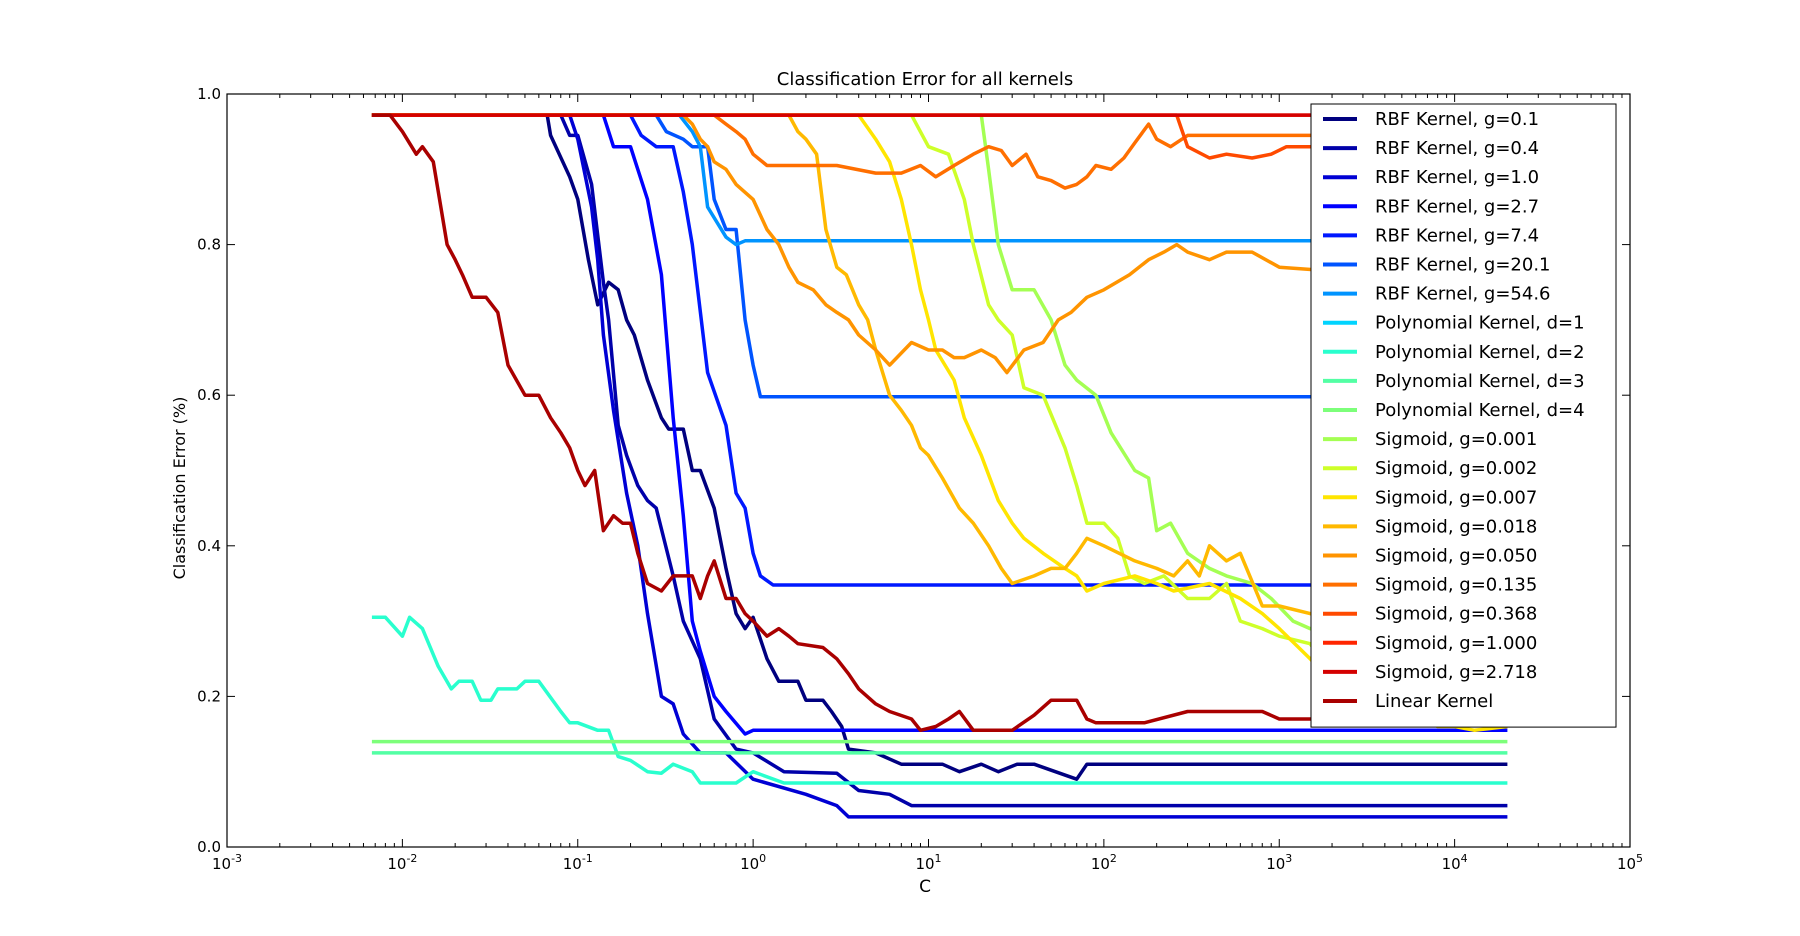  Describe the element at coordinates (1456, 439) in the screenshot. I see `legend-label: Sigmoid, g=0.001` at that location.